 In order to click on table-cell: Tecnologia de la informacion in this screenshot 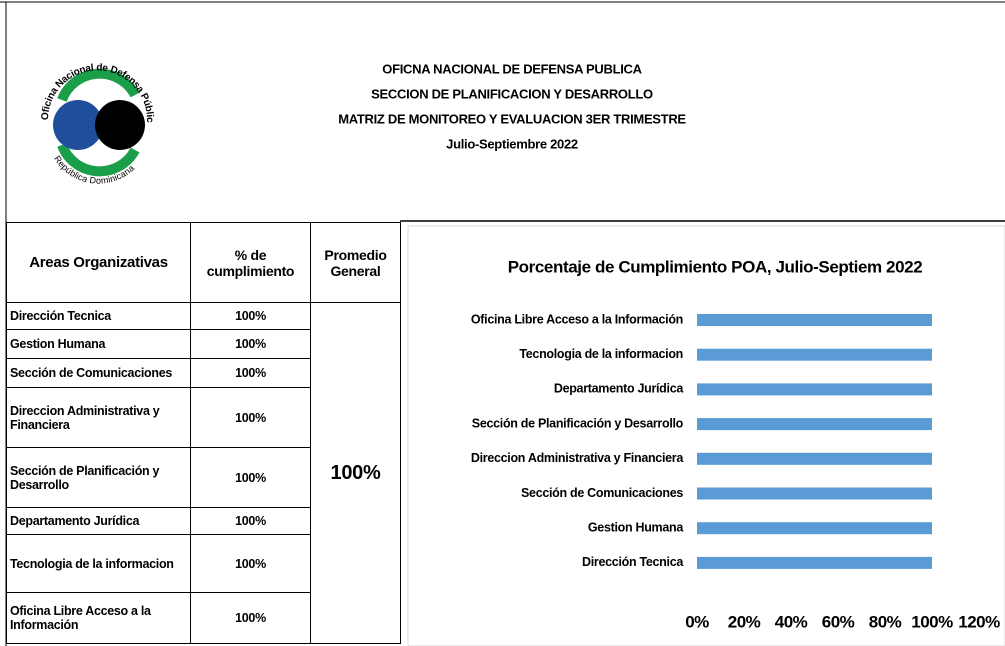, I will do `click(98, 563)`.